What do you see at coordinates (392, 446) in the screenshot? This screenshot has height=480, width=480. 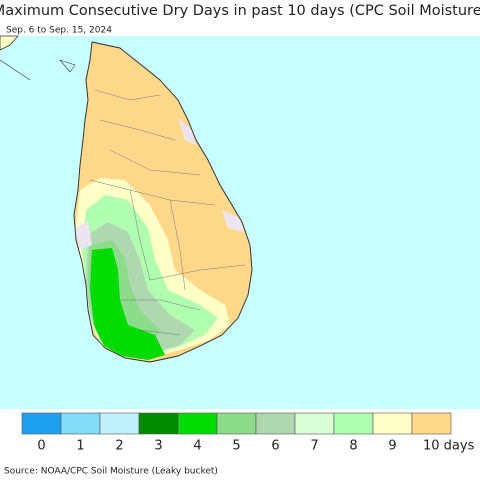 I see `legend-label: 9` at bounding box center [392, 446].